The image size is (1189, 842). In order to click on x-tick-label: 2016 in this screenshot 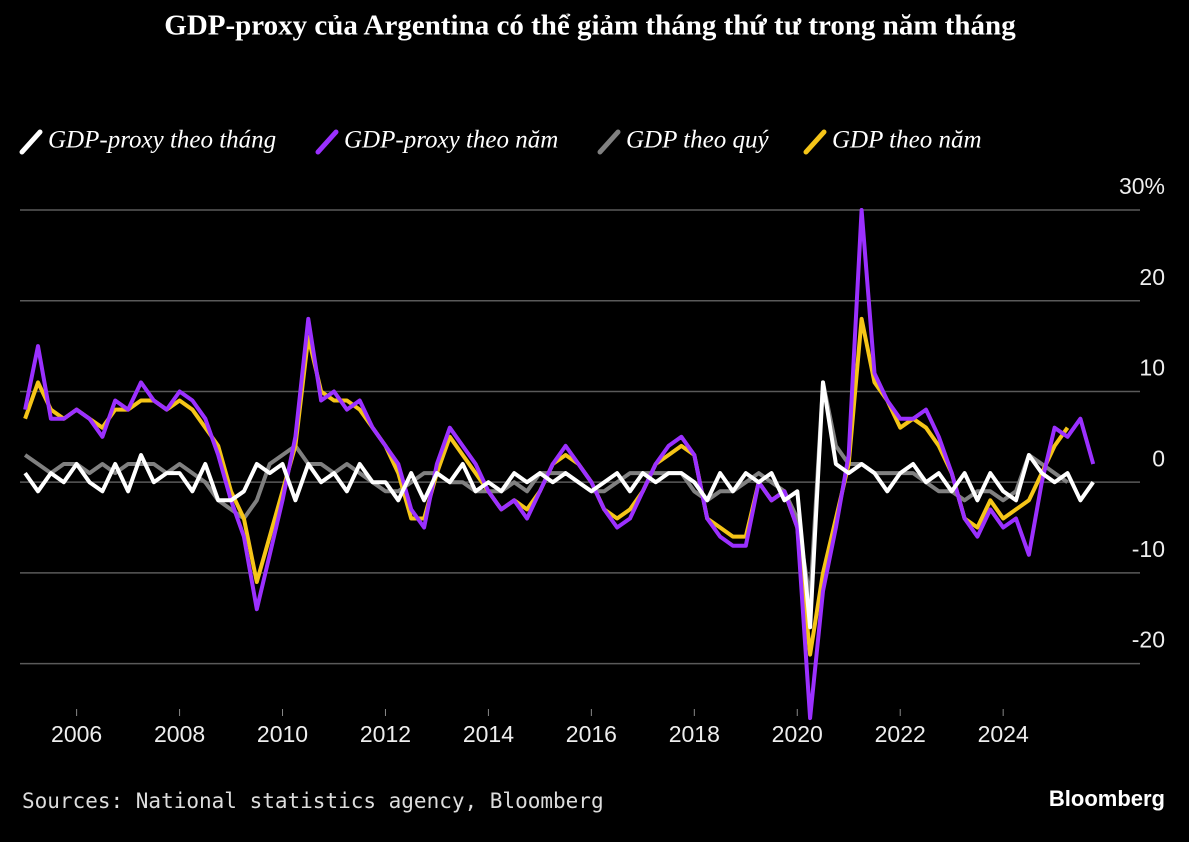, I will do `click(591, 734)`.